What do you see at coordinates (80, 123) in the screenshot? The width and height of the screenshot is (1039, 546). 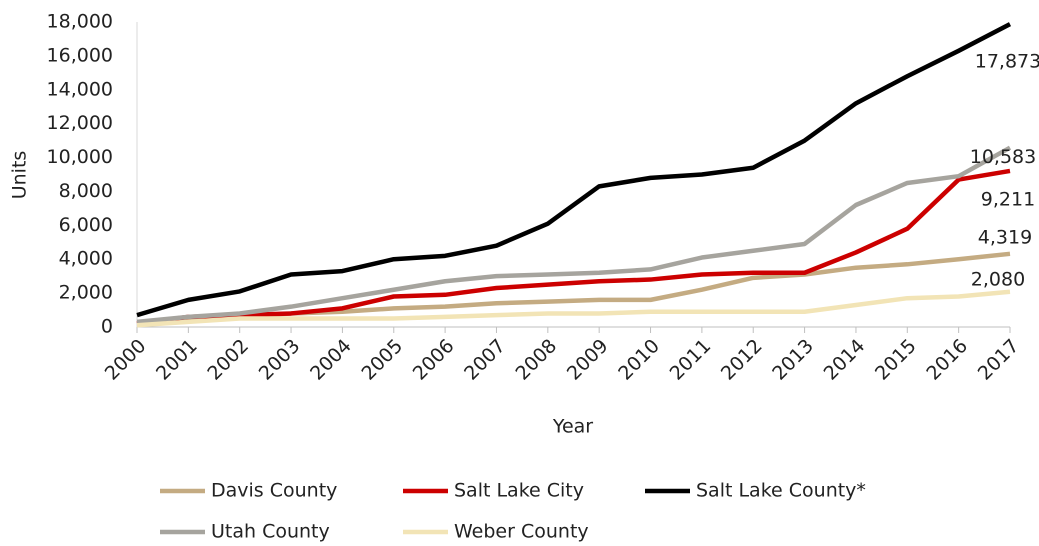 I see `y-tick-label: 12,000` at bounding box center [80, 123].